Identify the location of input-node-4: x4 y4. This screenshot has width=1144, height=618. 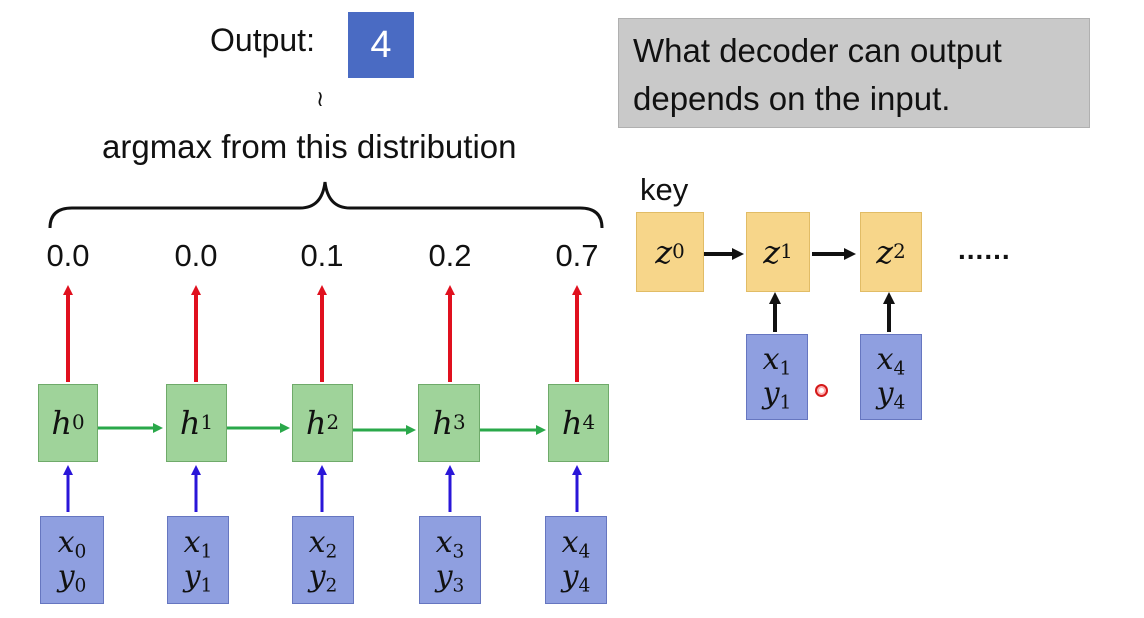
(576, 560).